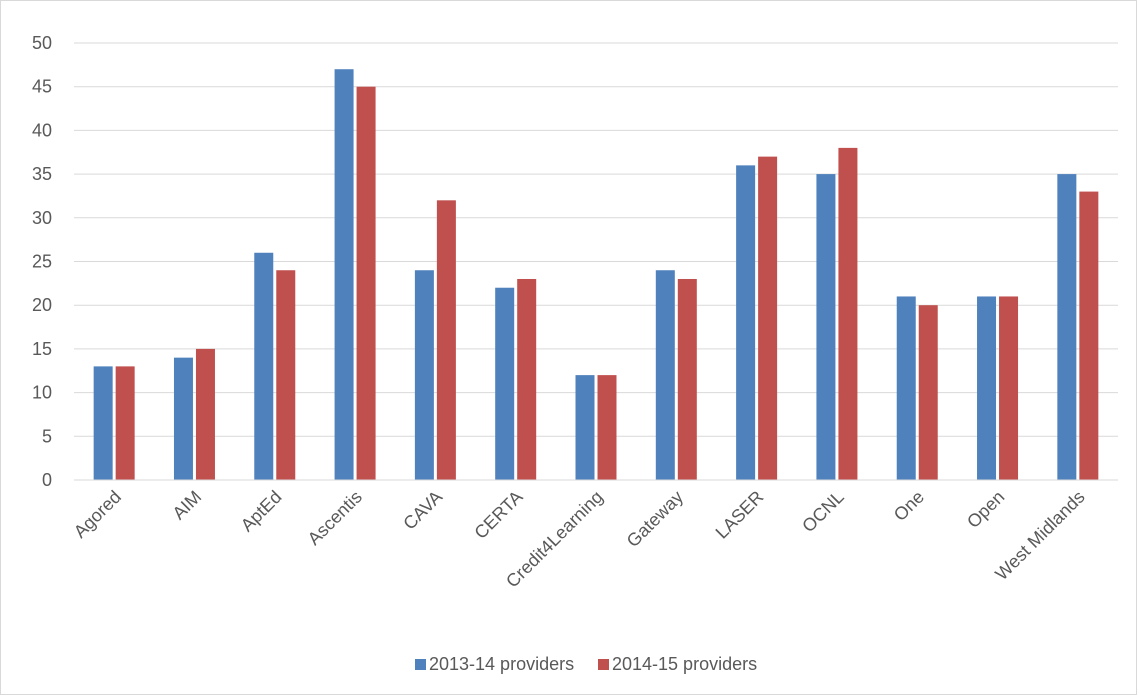 The width and height of the screenshot is (1139, 697). Describe the element at coordinates (335, 518) in the screenshot. I see `x-tick-label: Ascentis` at that location.